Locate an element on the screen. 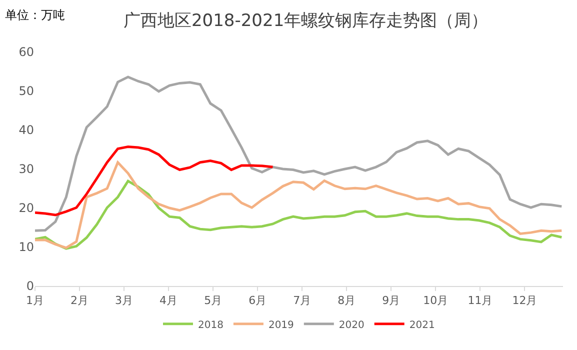 The height and width of the screenshot is (350, 577). y-tick-label: 50 is located at coordinates (26, 91).